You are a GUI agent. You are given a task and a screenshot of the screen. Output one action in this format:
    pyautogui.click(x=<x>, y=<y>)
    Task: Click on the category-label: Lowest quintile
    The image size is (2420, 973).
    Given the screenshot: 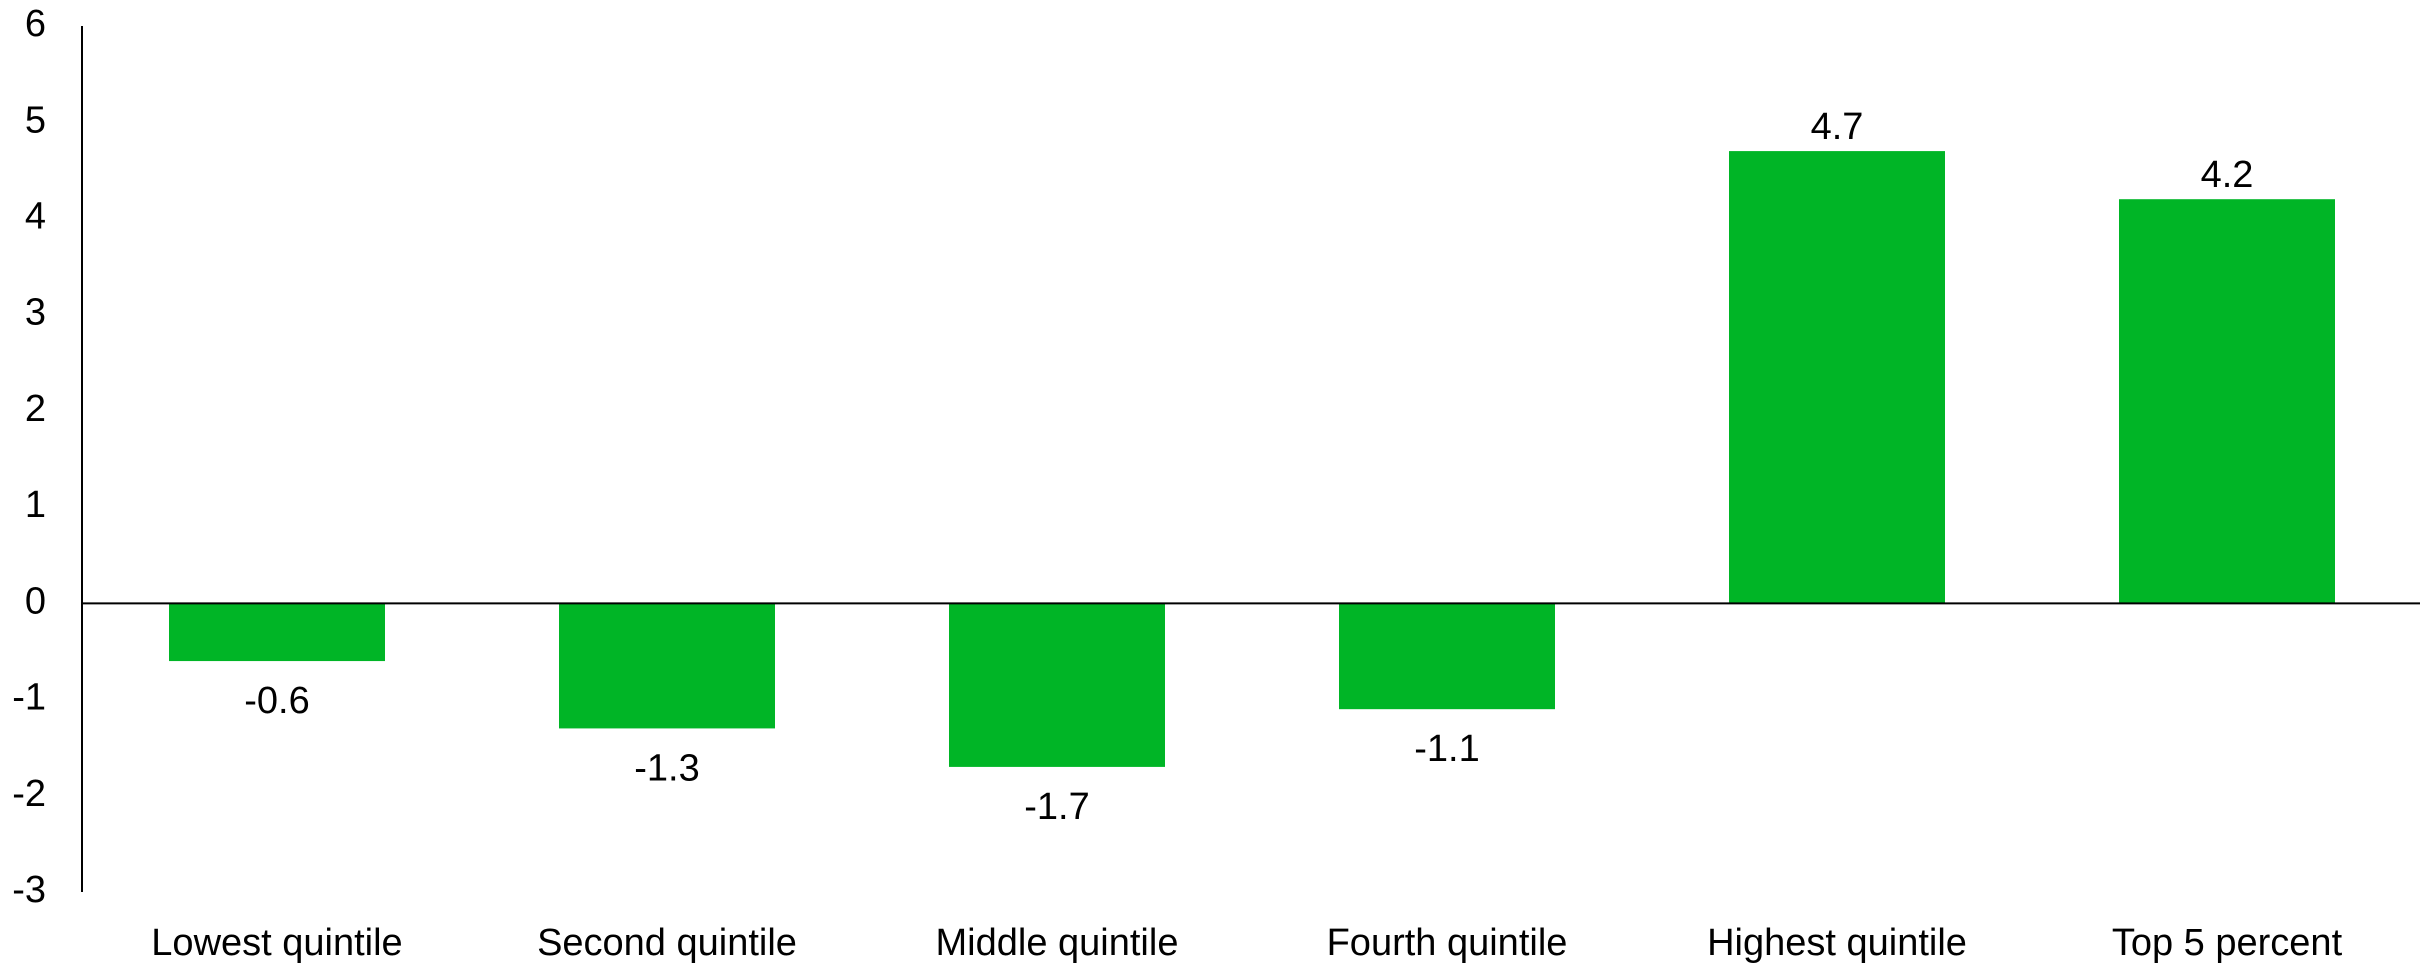 What is the action you would take?
    pyautogui.click(x=276, y=943)
    